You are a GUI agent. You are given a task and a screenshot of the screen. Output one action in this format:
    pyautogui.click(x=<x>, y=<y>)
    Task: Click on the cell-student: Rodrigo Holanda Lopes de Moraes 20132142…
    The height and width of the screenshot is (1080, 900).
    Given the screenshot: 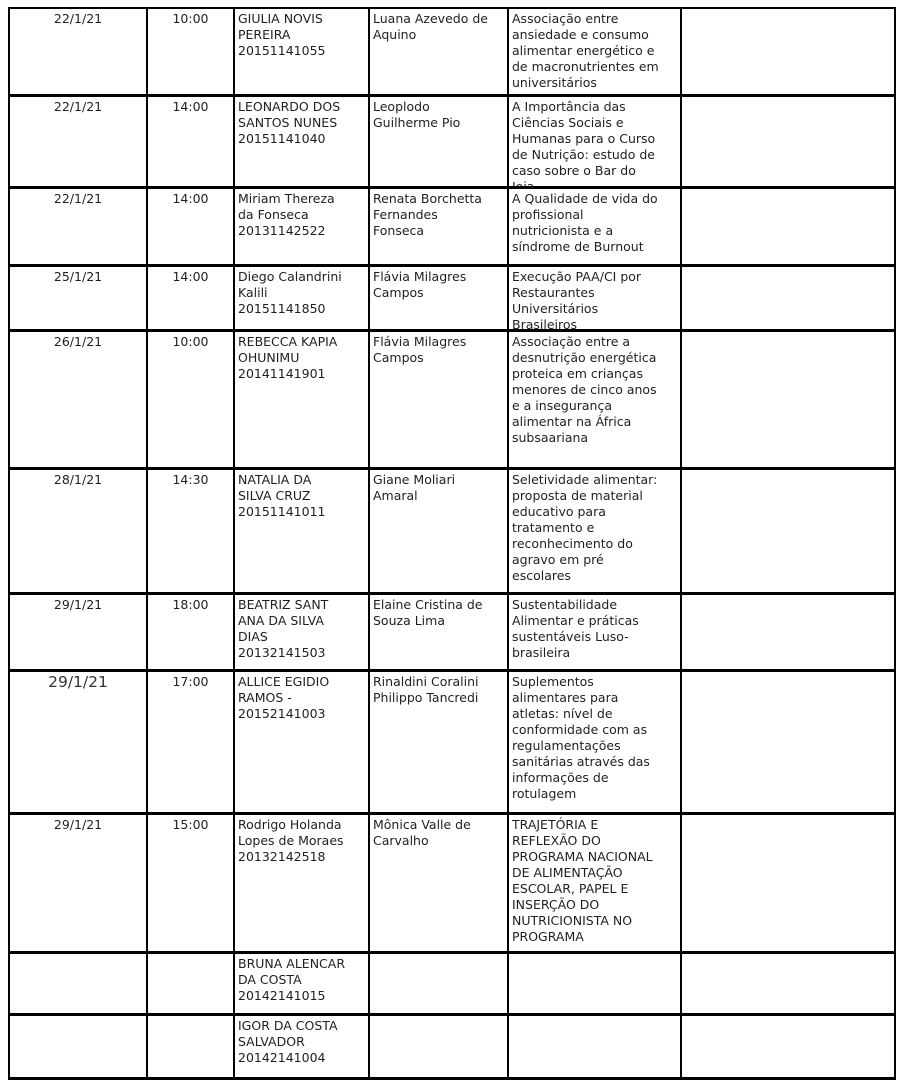 What is the action you would take?
    pyautogui.click(x=301, y=883)
    